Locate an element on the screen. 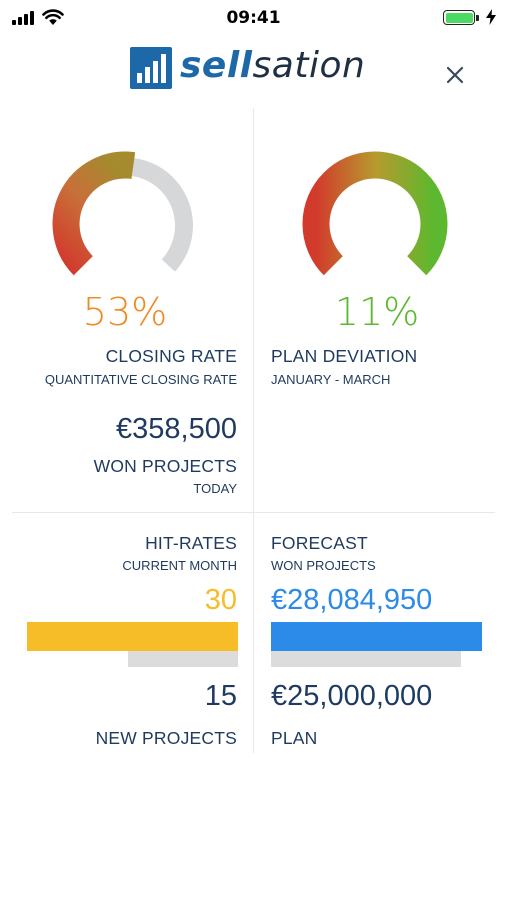  forecast-amount: €28,084,950 is located at coordinates (352, 600).